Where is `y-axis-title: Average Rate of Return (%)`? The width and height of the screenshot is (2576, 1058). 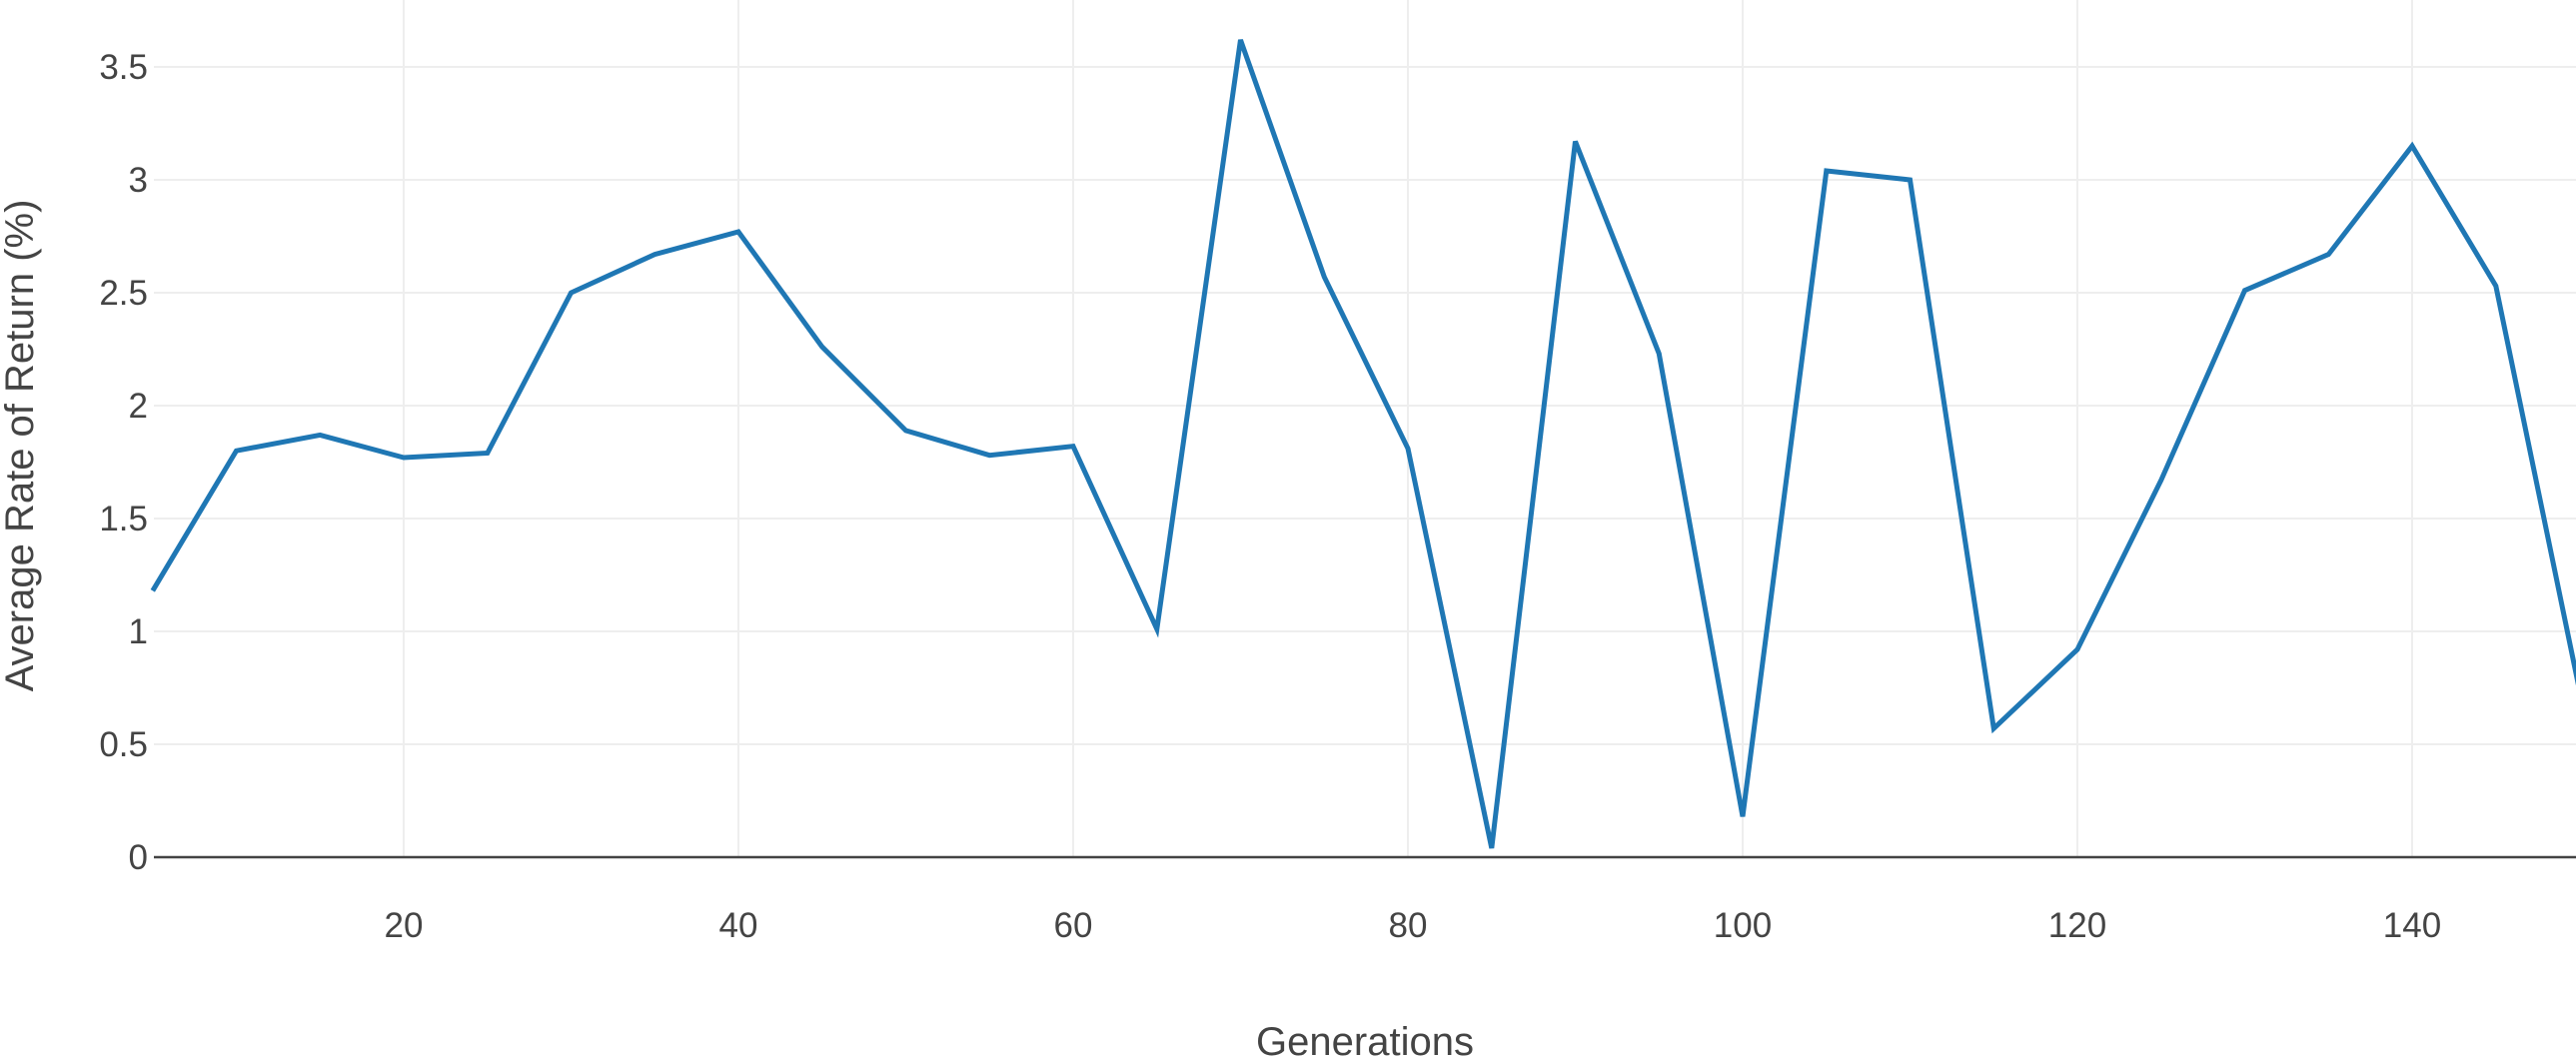 y-axis-title: Average Rate of Return (%) is located at coordinates (21, 446).